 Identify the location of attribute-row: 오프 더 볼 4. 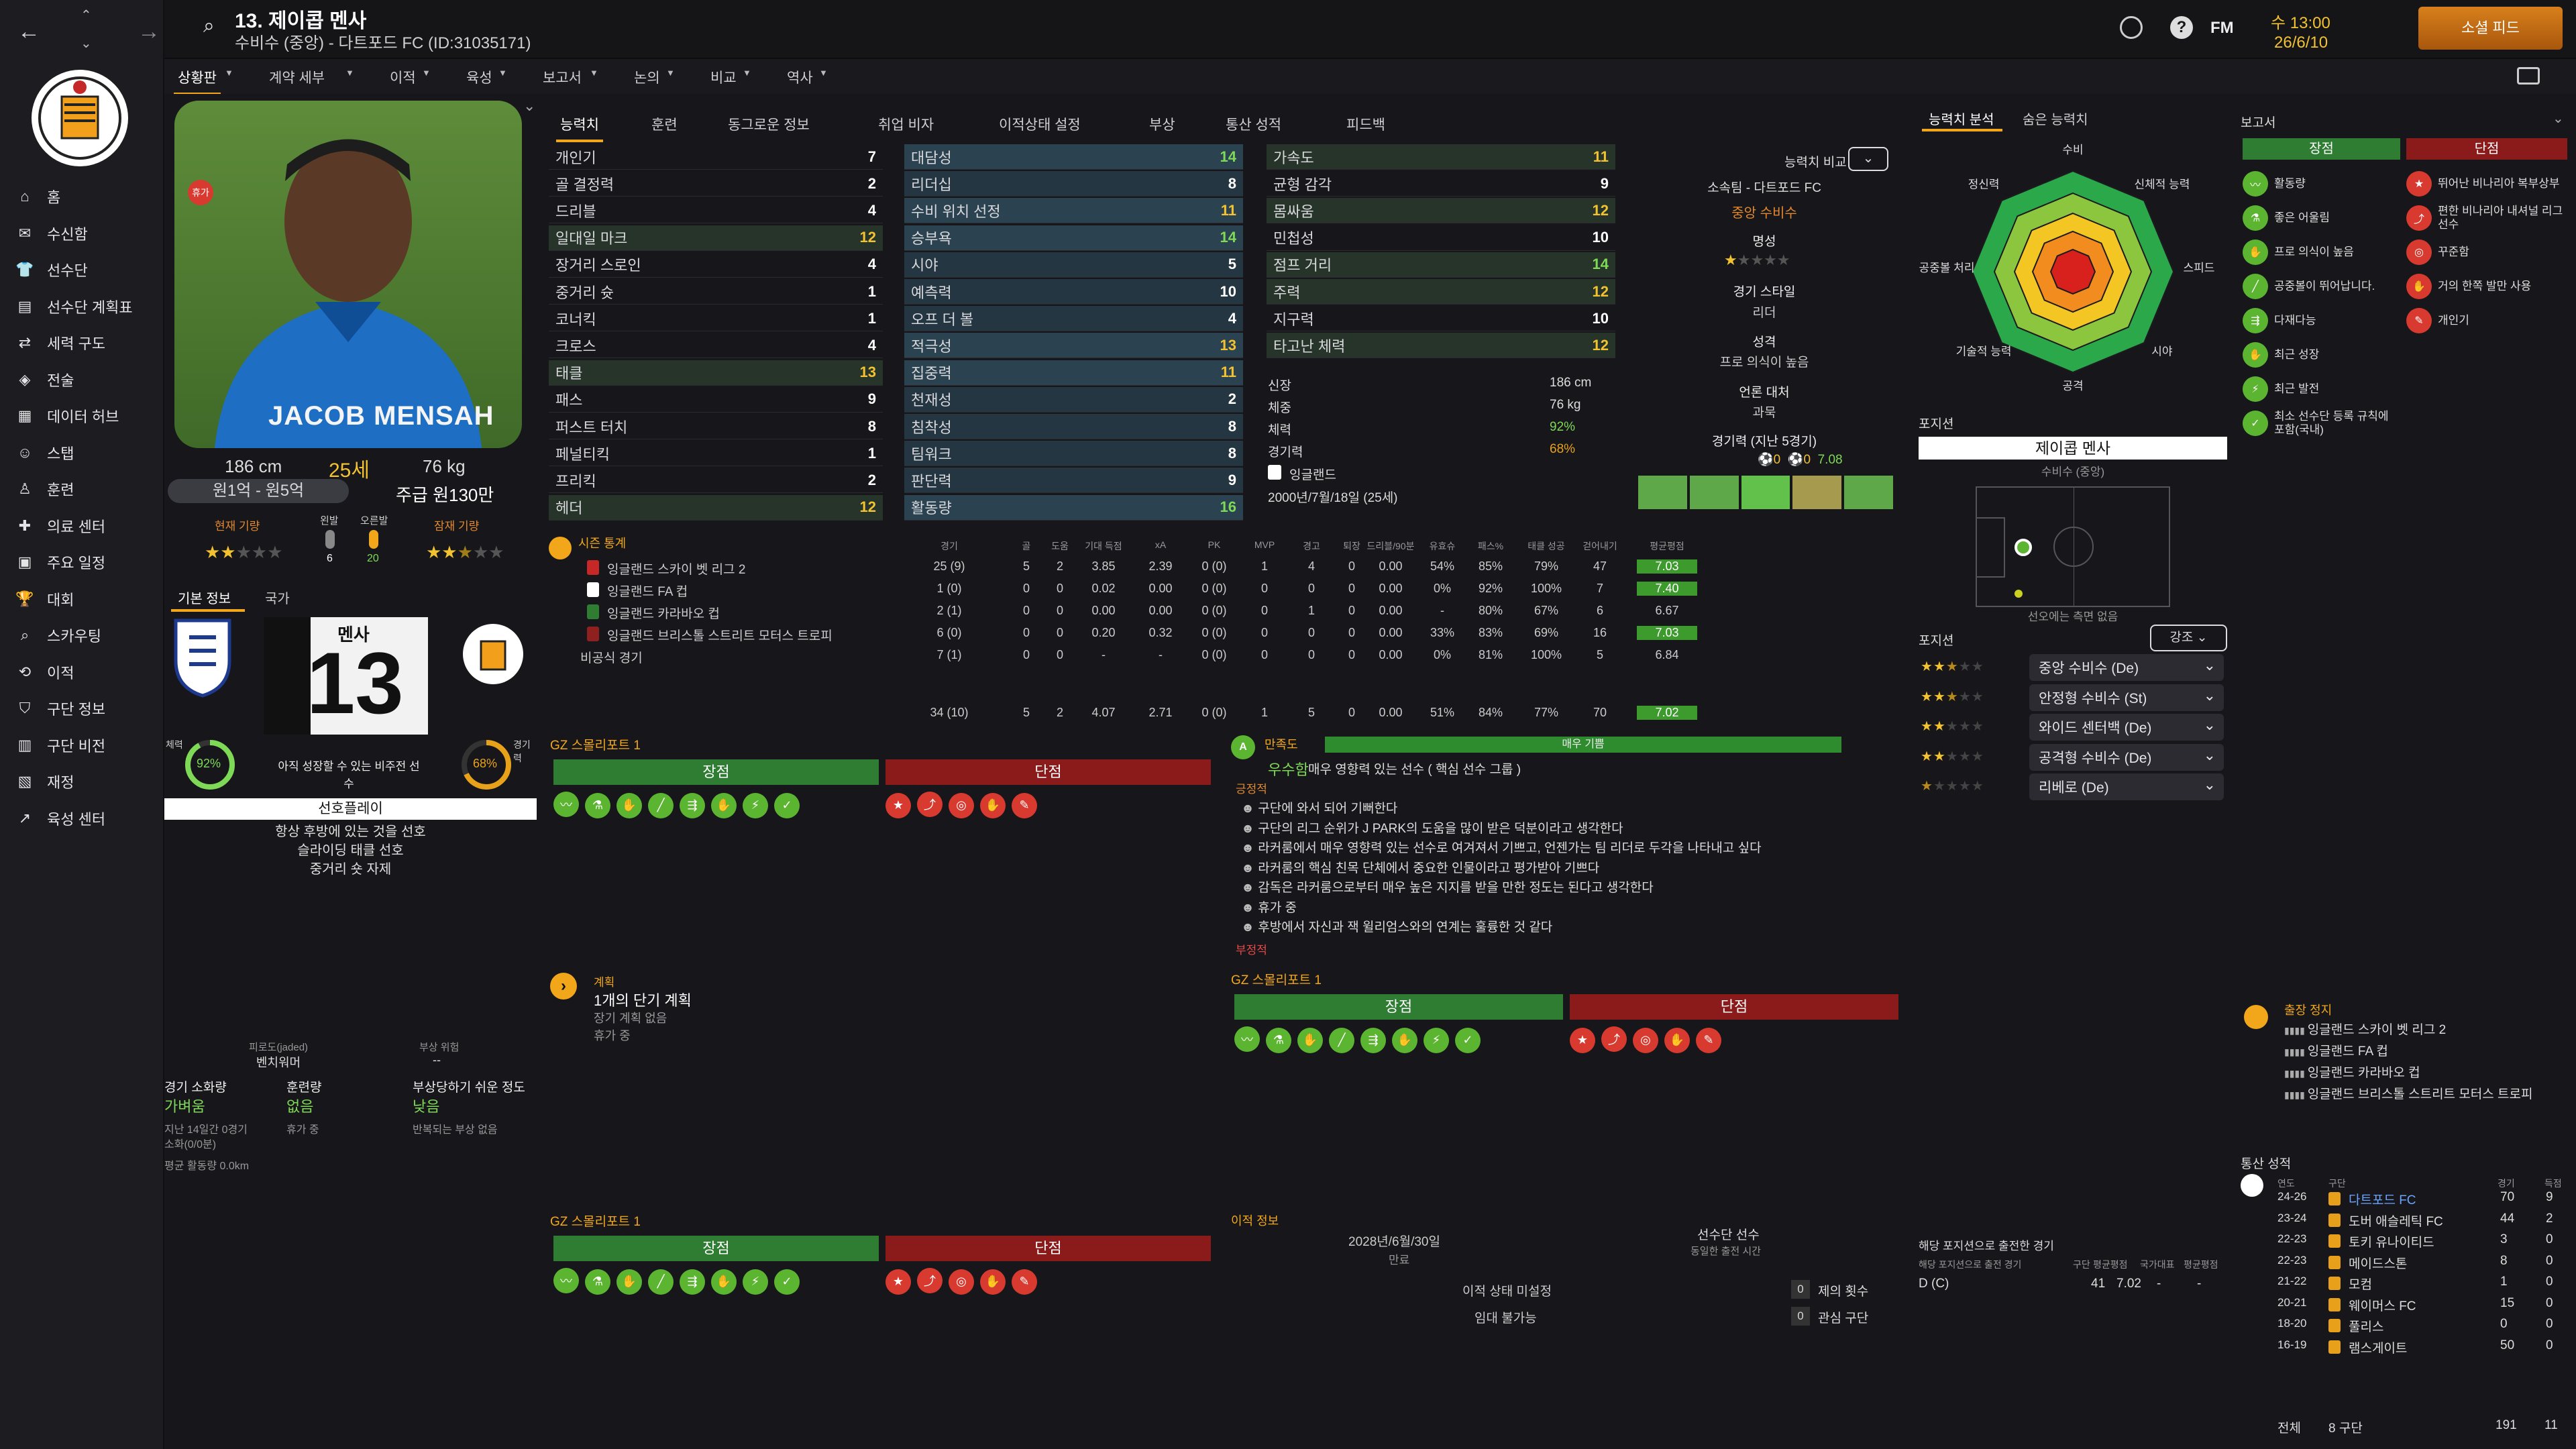
(1073, 319).